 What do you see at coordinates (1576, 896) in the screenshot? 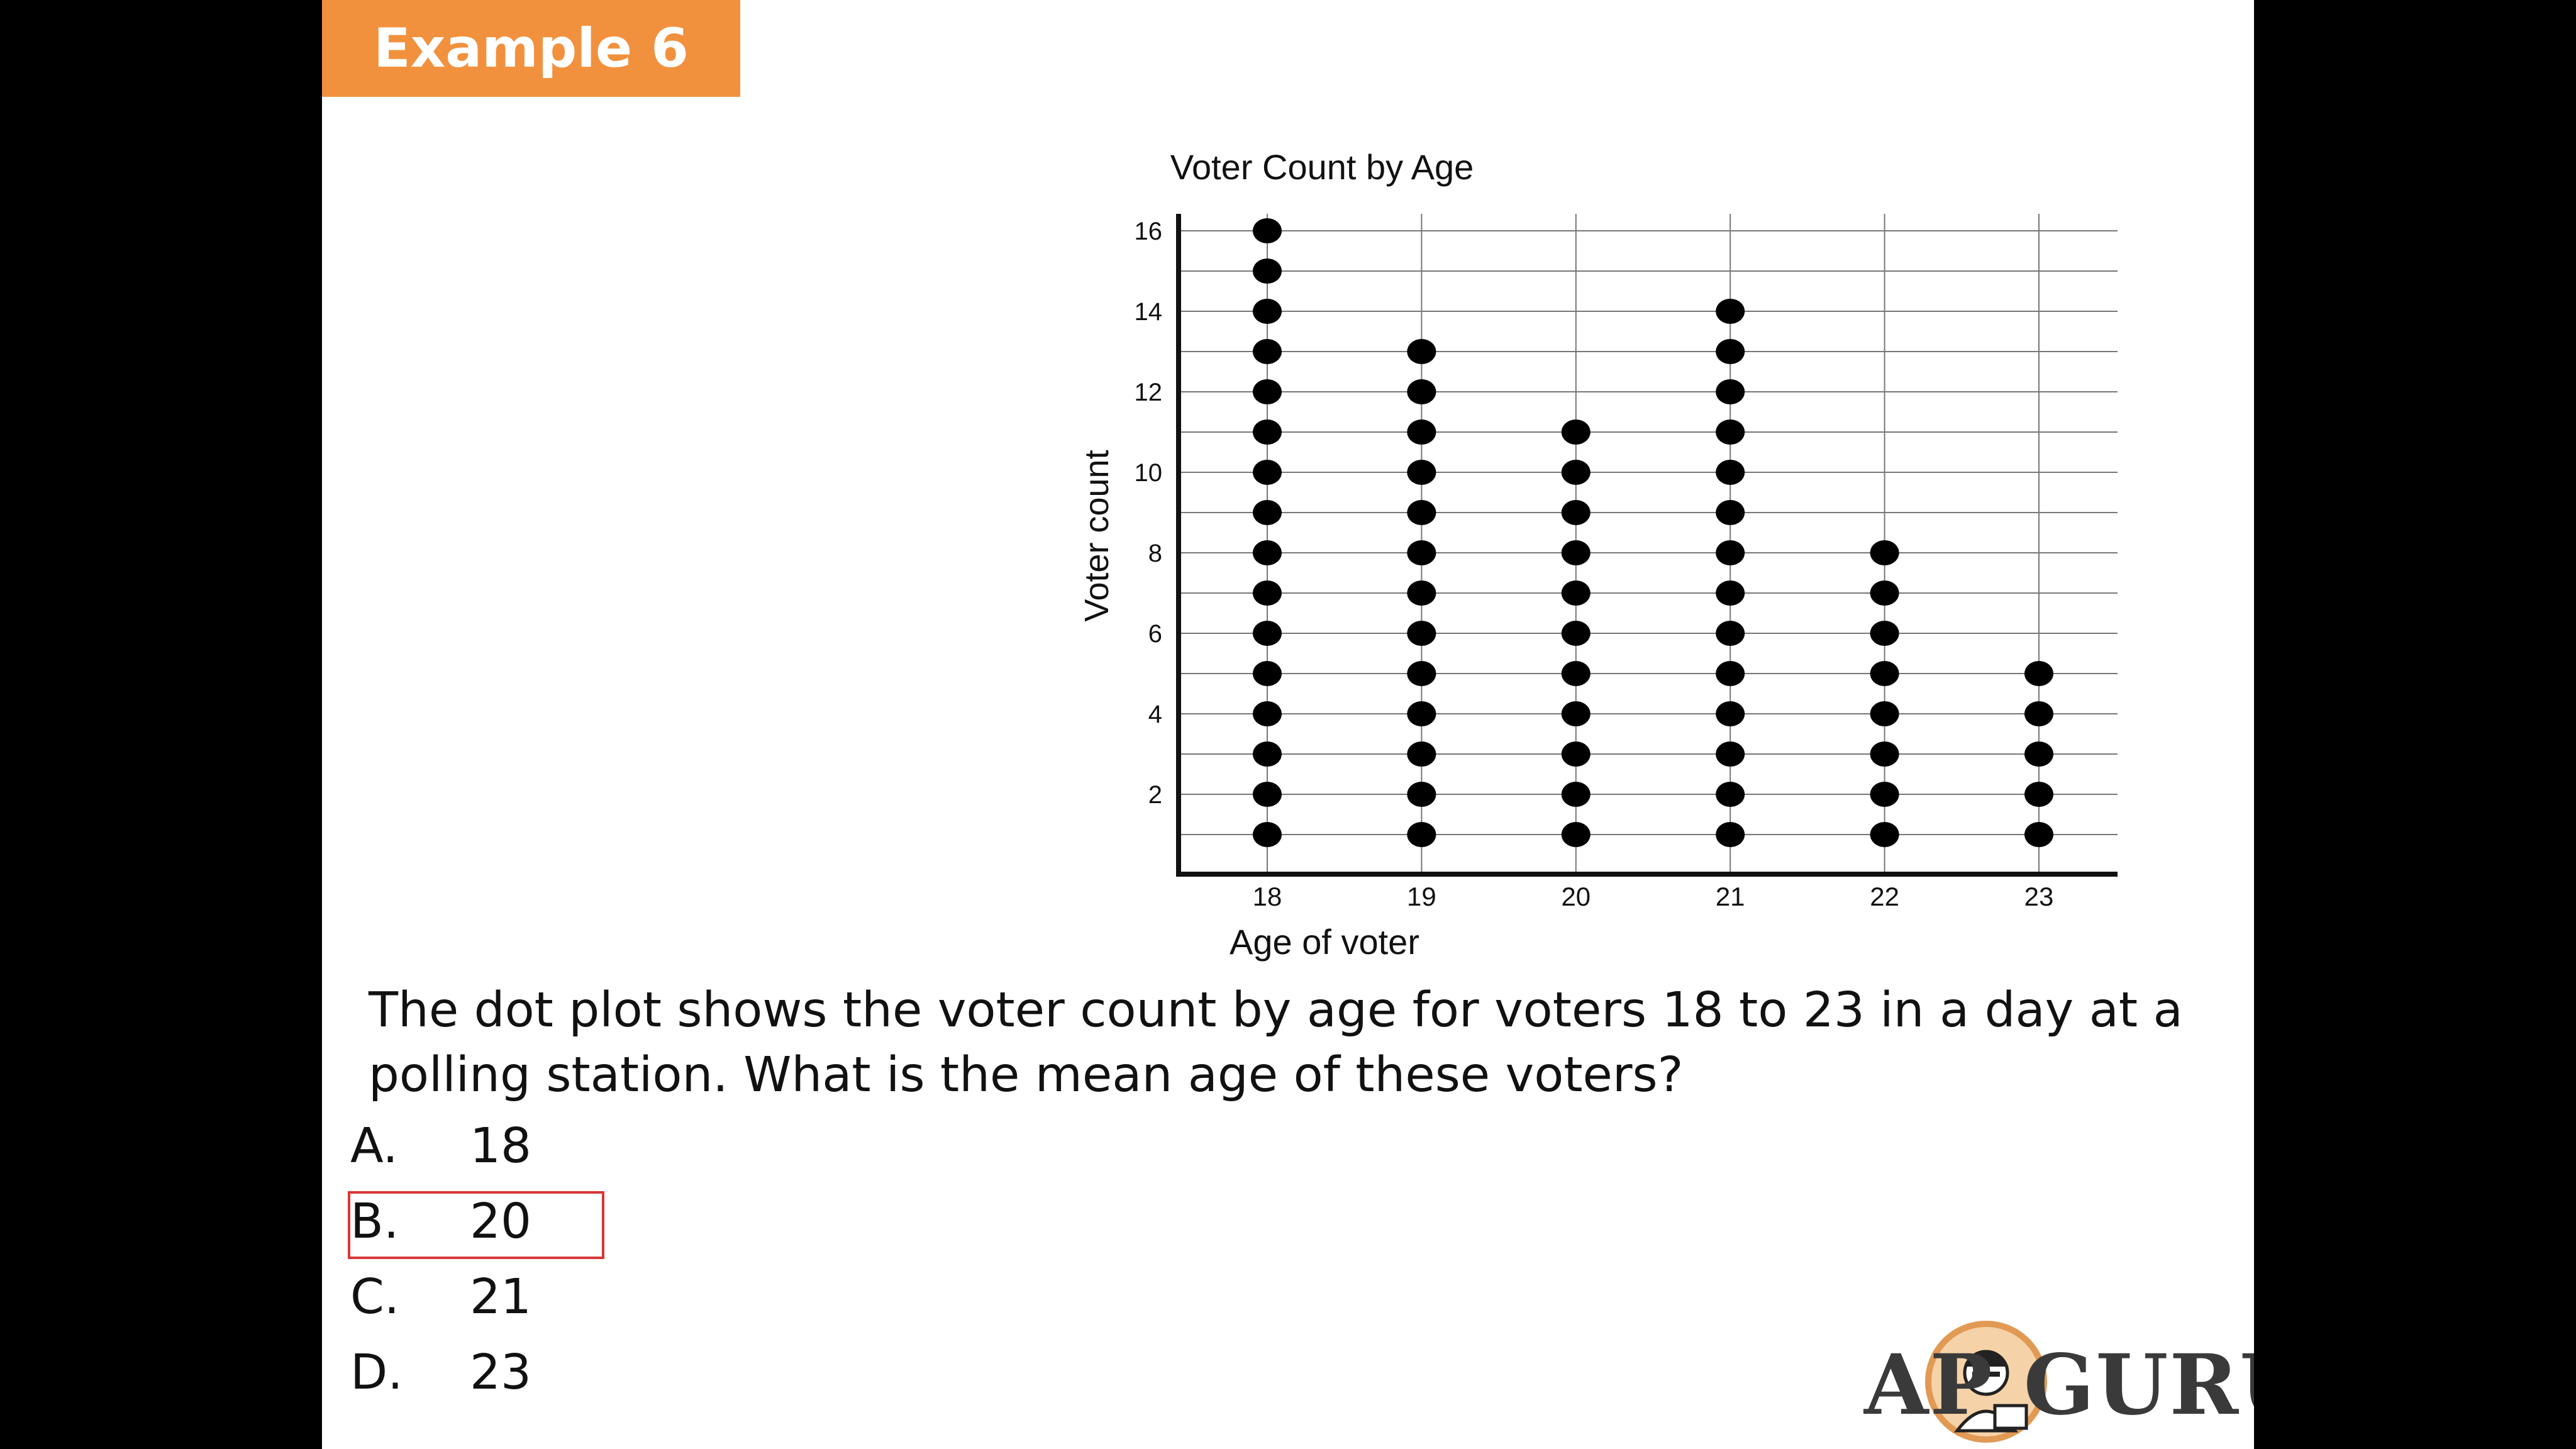
I see `x-tick-label: 20` at bounding box center [1576, 896].